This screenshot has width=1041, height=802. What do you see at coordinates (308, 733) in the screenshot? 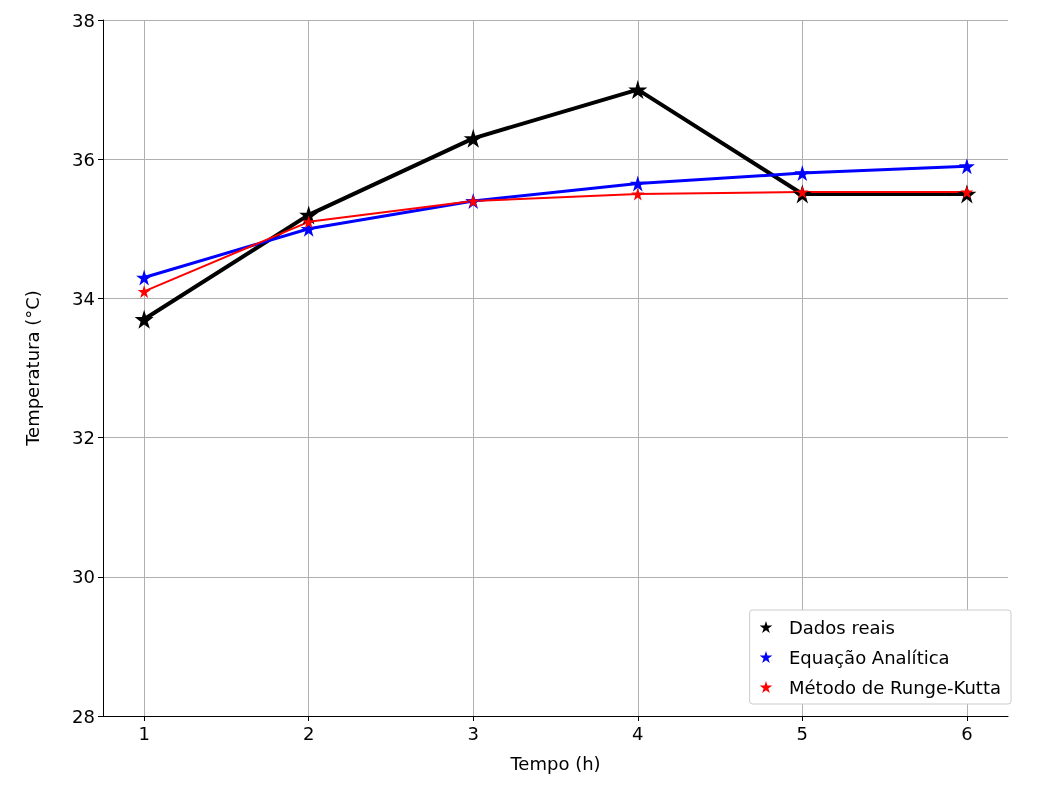
I see `x-tick-label: 2` at bounding box center [308, 733].